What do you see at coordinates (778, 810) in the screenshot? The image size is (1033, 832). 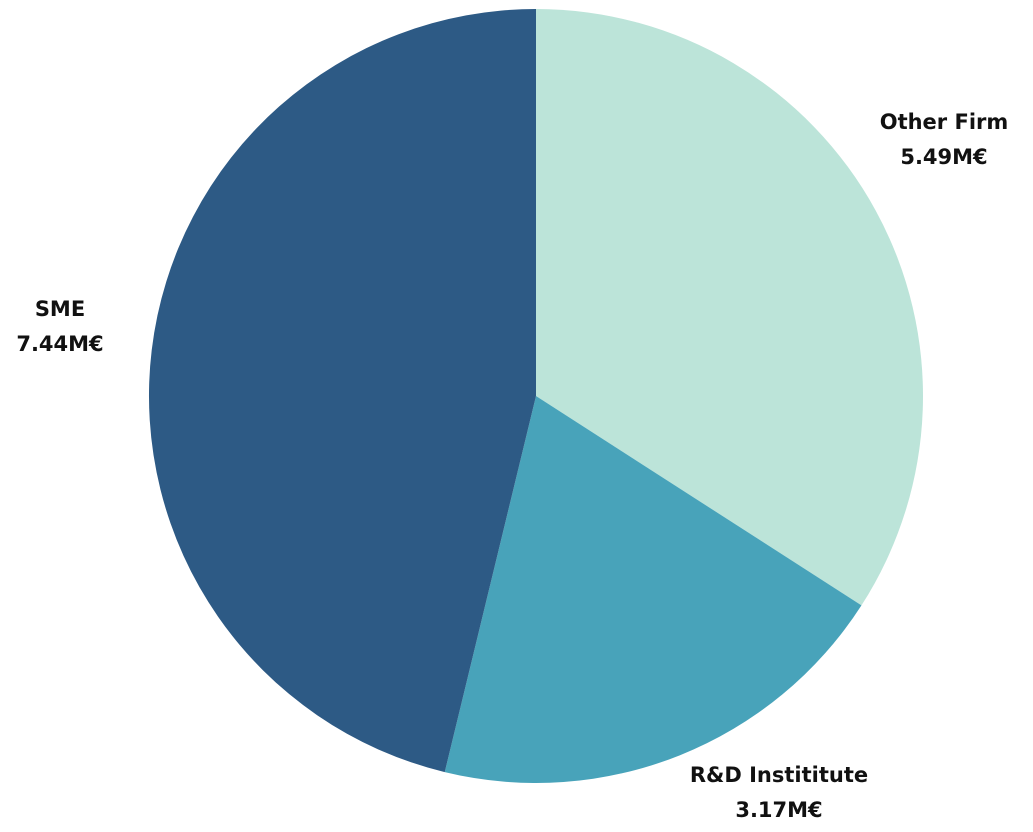 I see `slice-value-r-d-instititute: 3.17M€` at bounding box center [778, 810].